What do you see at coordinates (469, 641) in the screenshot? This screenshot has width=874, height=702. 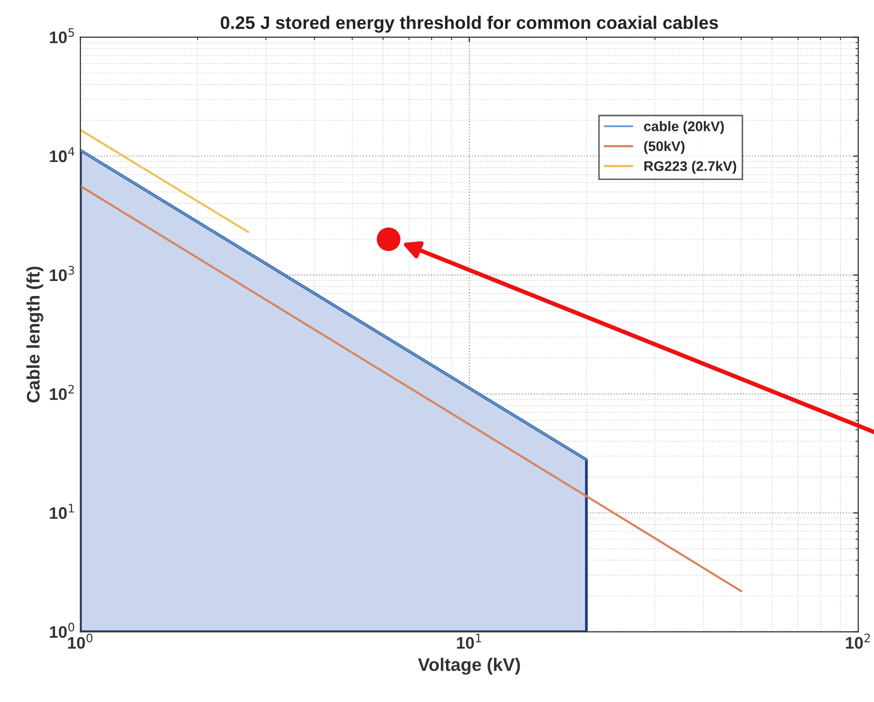 I see `x-tick-label: 10$^{1}$` at bounding box center [469, 641].